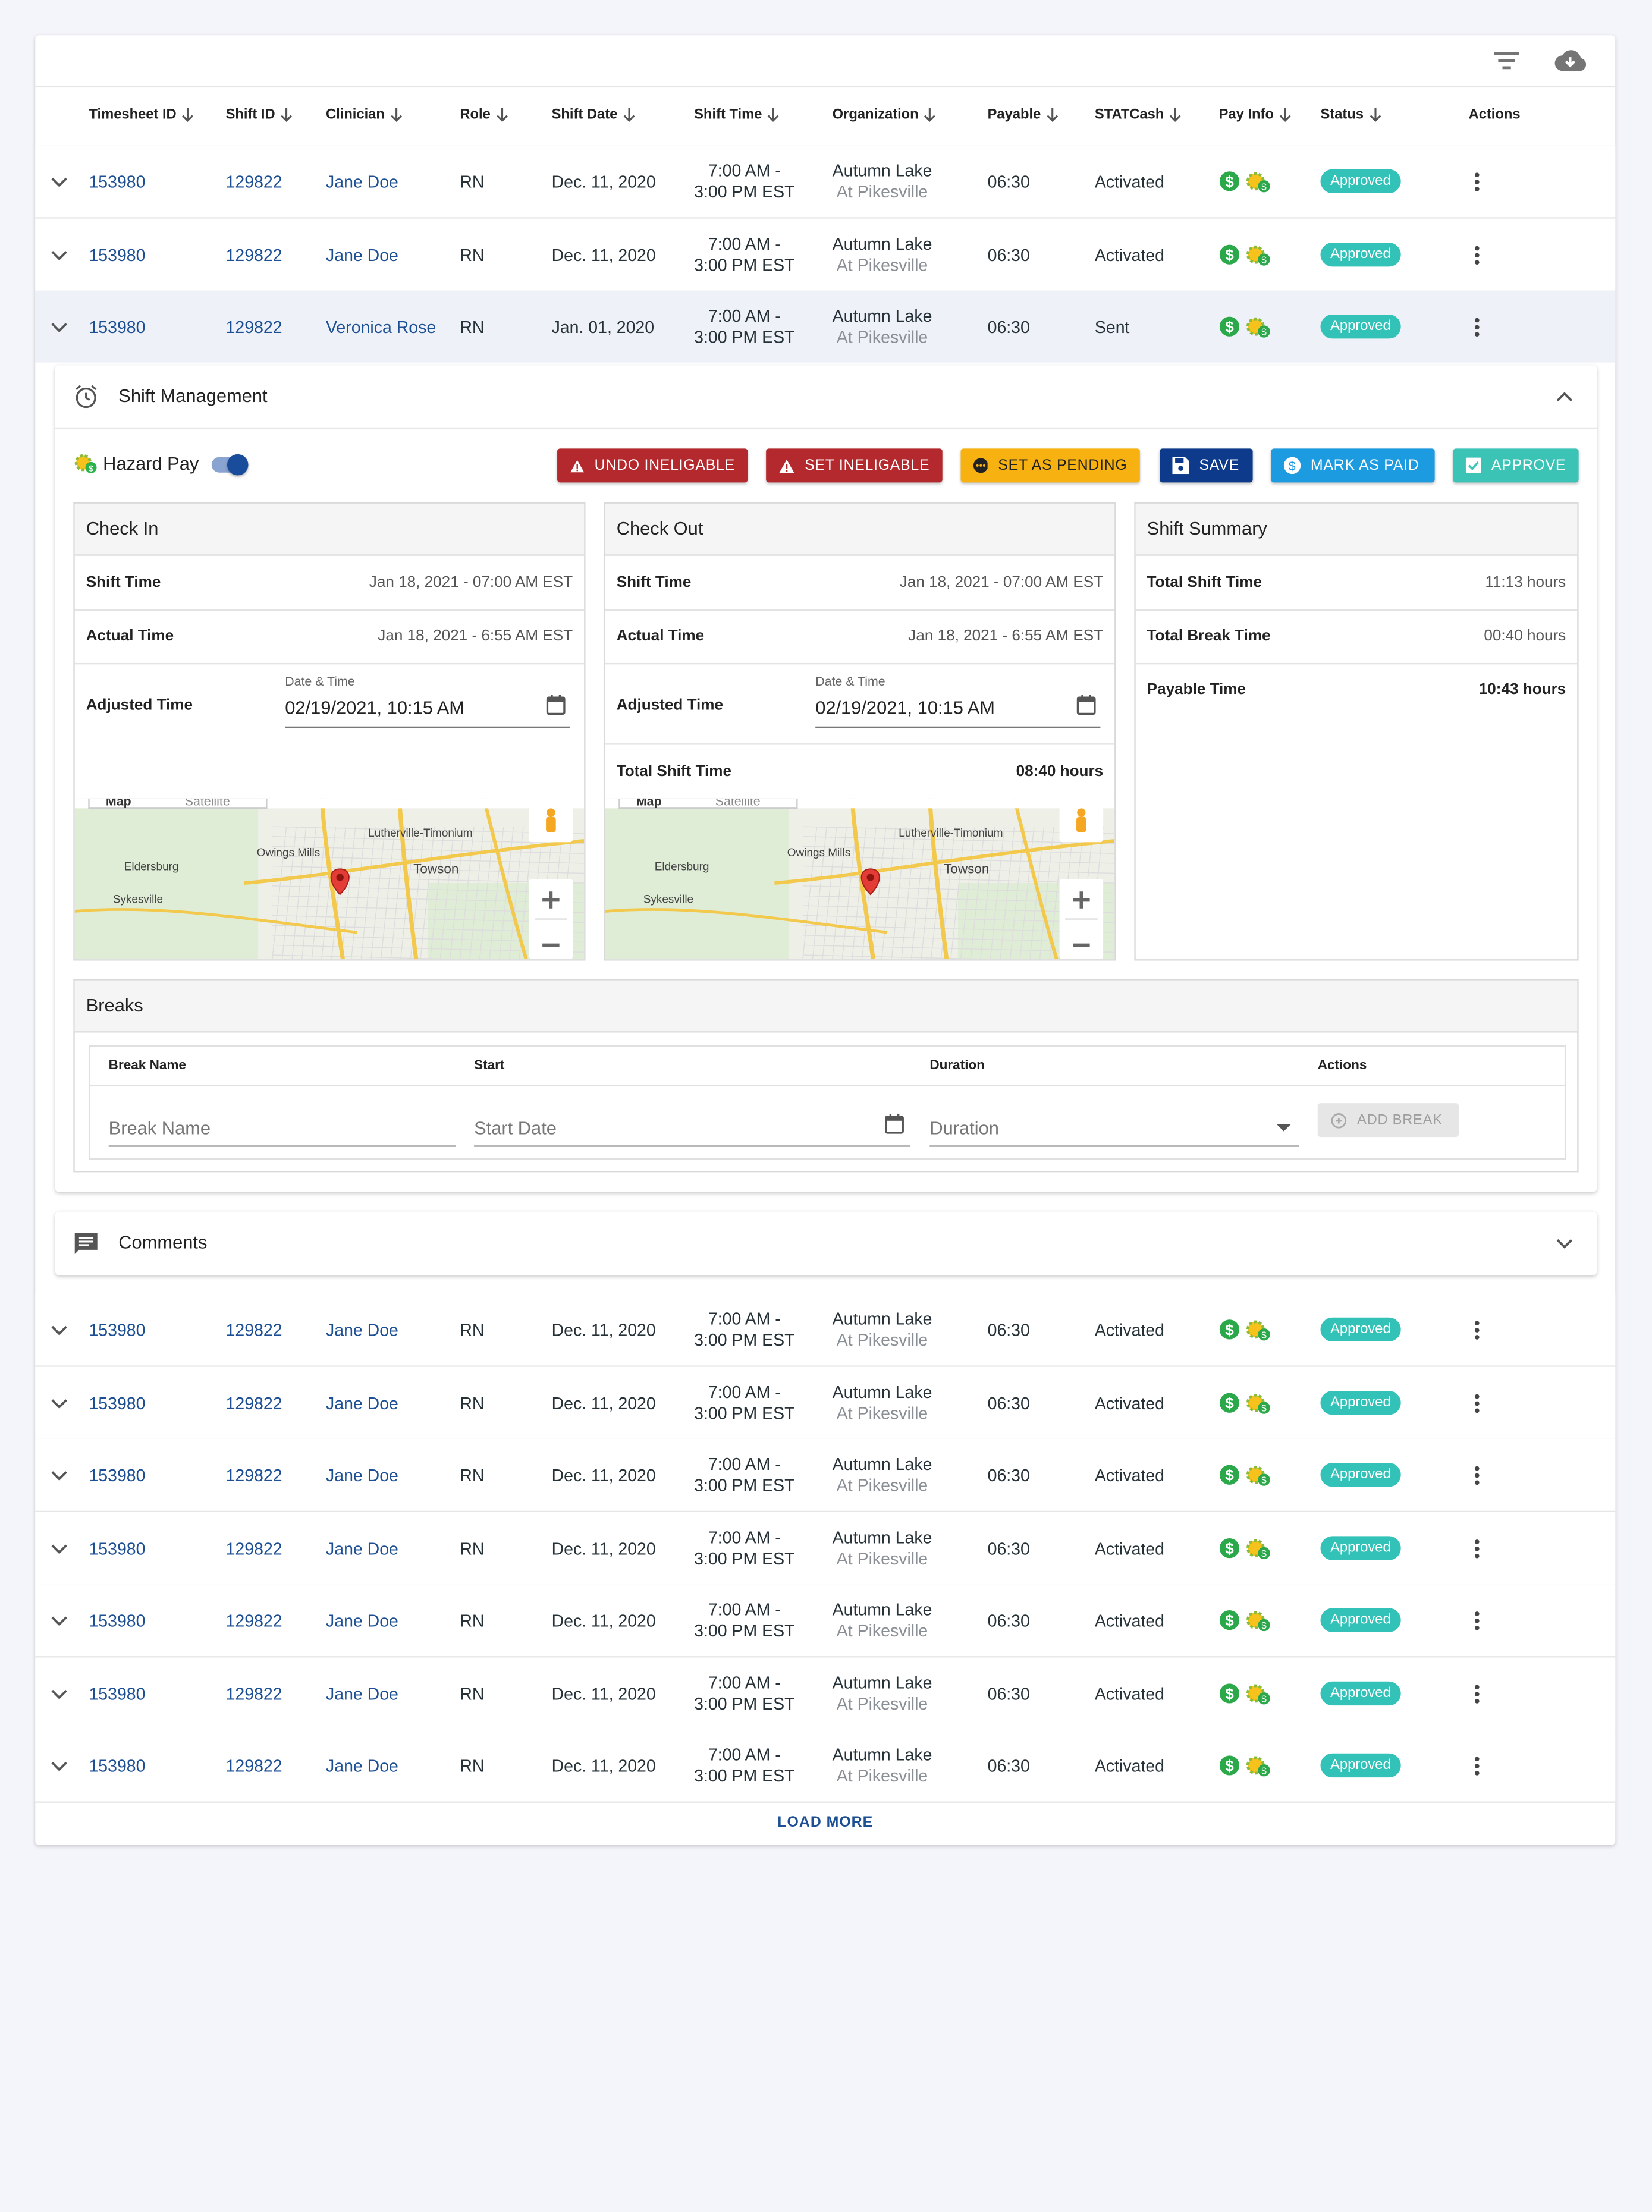  Describe the element at coordinates (594, 116) in the screenshot. I see `column-header-shift-date: Shift Date` at that location.